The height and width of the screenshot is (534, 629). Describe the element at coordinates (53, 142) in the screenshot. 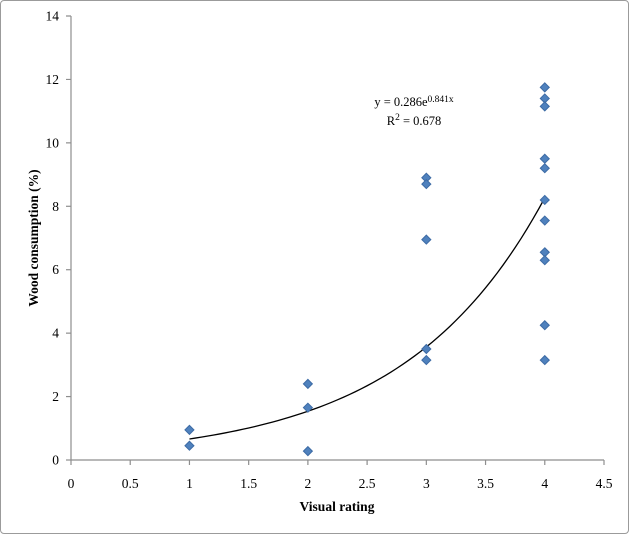

I see `y-tick-label: 10` at that location.